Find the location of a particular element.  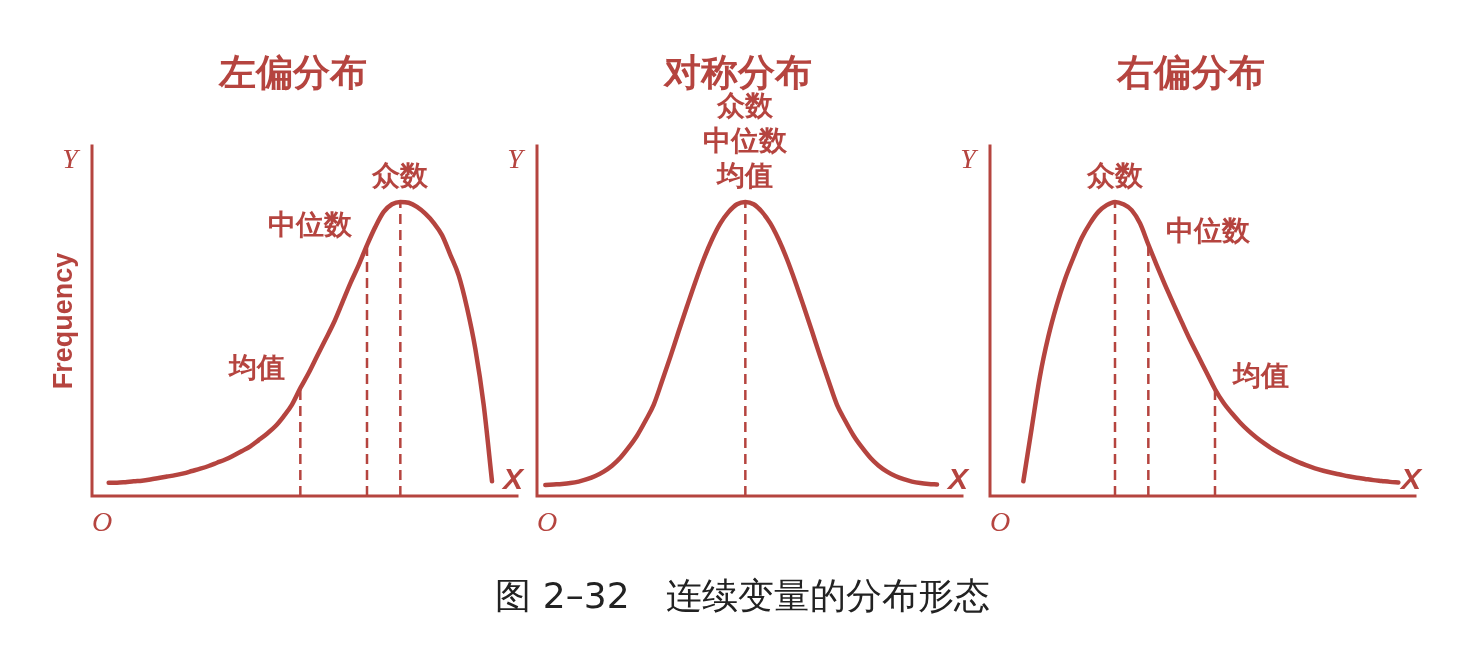

caption: 图 2–32 连续变量的分布形态 is located at coordinates (742, 596).